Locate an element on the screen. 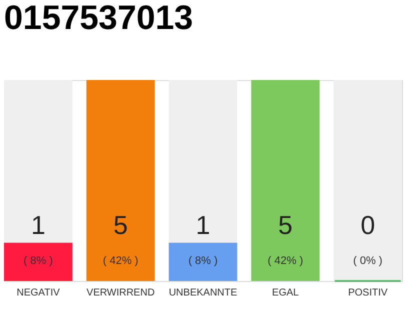 The image size is (410, 320). x-tick-label: NEGATIV is located at coordinates (38, 293).